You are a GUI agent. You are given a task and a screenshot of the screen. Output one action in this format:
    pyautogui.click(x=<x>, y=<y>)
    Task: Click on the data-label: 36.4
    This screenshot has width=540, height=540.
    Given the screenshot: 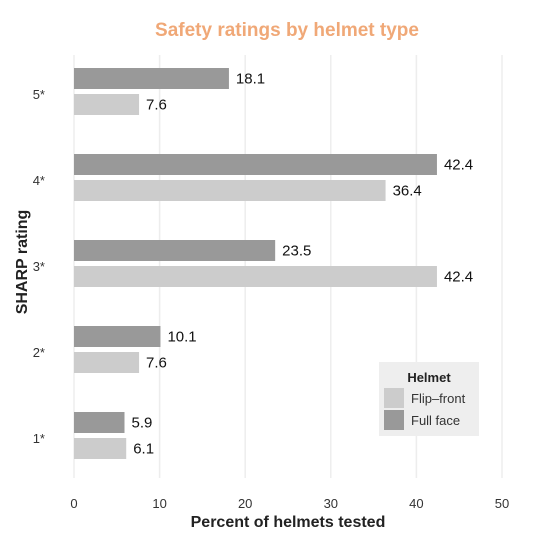 What is the action you would take?
    pyautogui.click(x=407, y=191)
    